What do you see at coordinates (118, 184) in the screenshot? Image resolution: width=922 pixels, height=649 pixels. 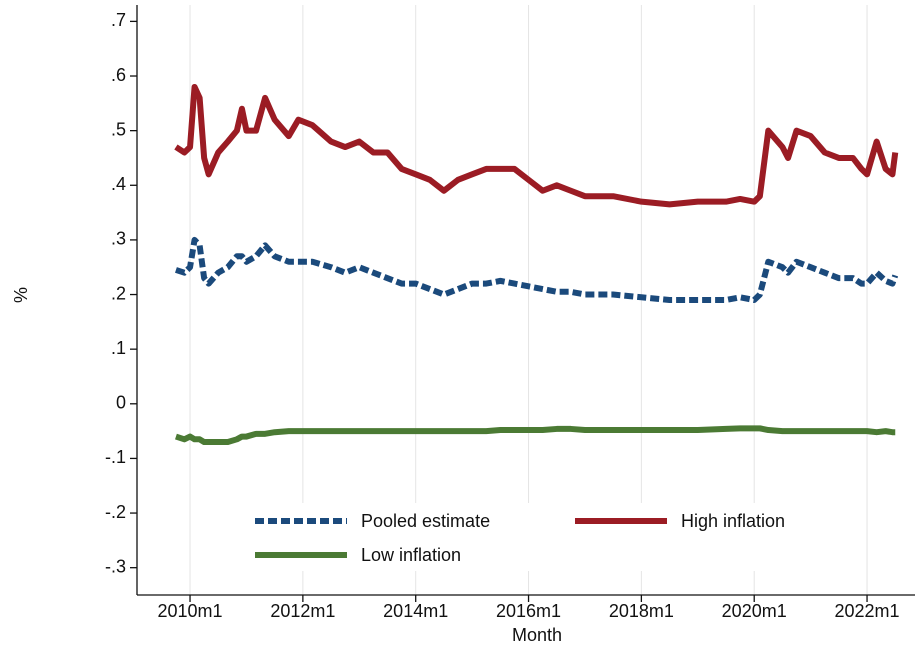 I see `y-tick-label: .4` at bounding box center [118, 184].